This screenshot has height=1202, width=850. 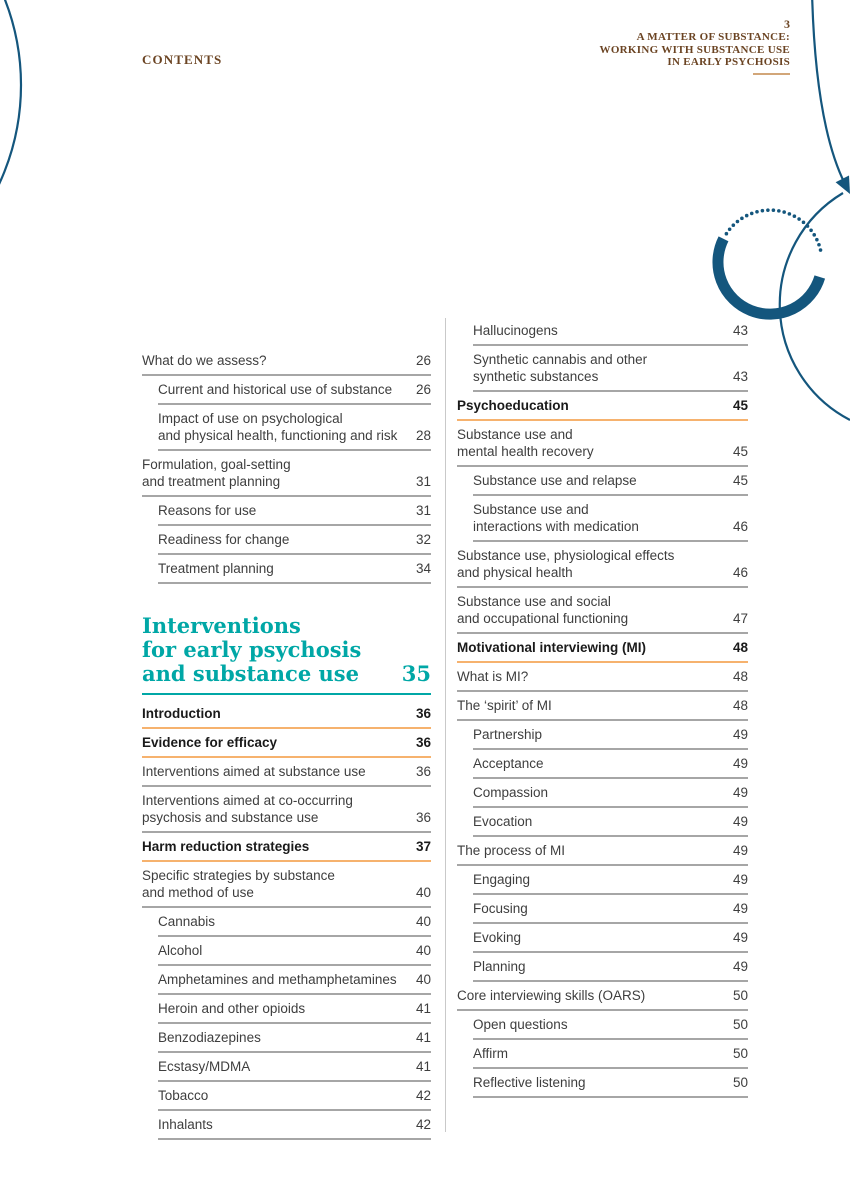 What do you see at coordinates (294, 1012) in the screenshot?
I see `toc-entry: Heroin and other opioids 41` at bounding box center [294, 1012].